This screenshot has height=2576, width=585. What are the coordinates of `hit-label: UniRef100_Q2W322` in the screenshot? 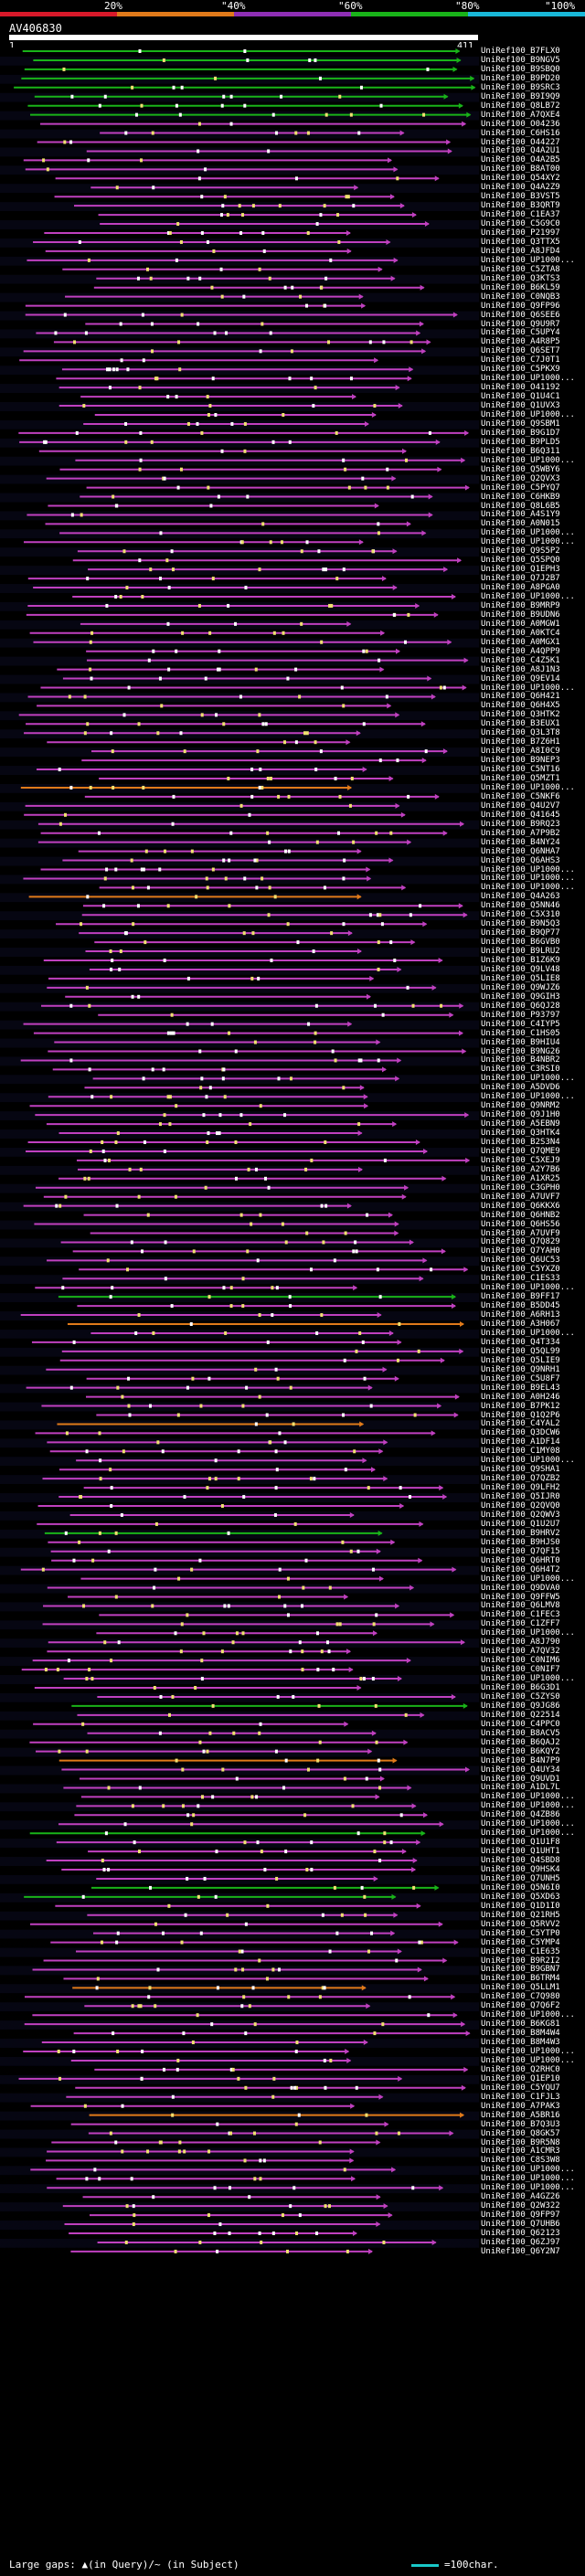 It's located at (520, 2206).